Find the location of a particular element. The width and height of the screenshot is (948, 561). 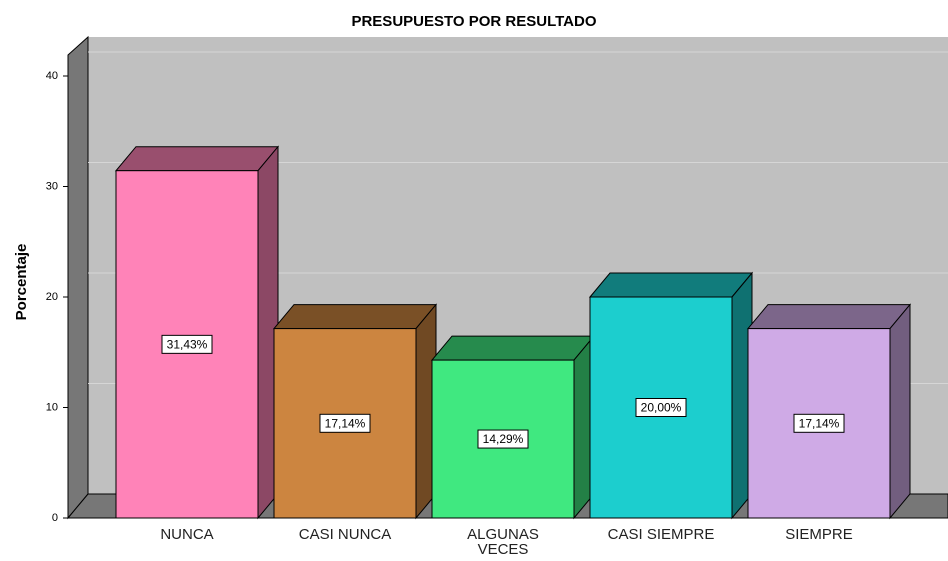

value-label: 20,00% is located at coordinates (661, 408).